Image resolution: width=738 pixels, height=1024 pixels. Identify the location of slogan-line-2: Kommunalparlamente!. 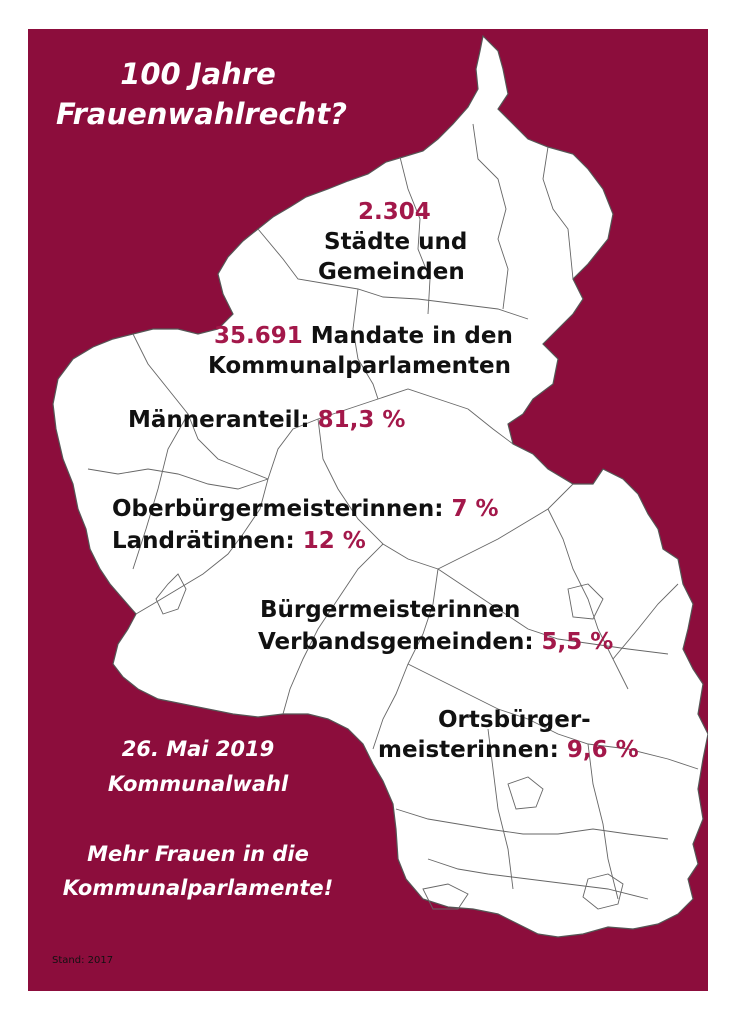
(198, 888).